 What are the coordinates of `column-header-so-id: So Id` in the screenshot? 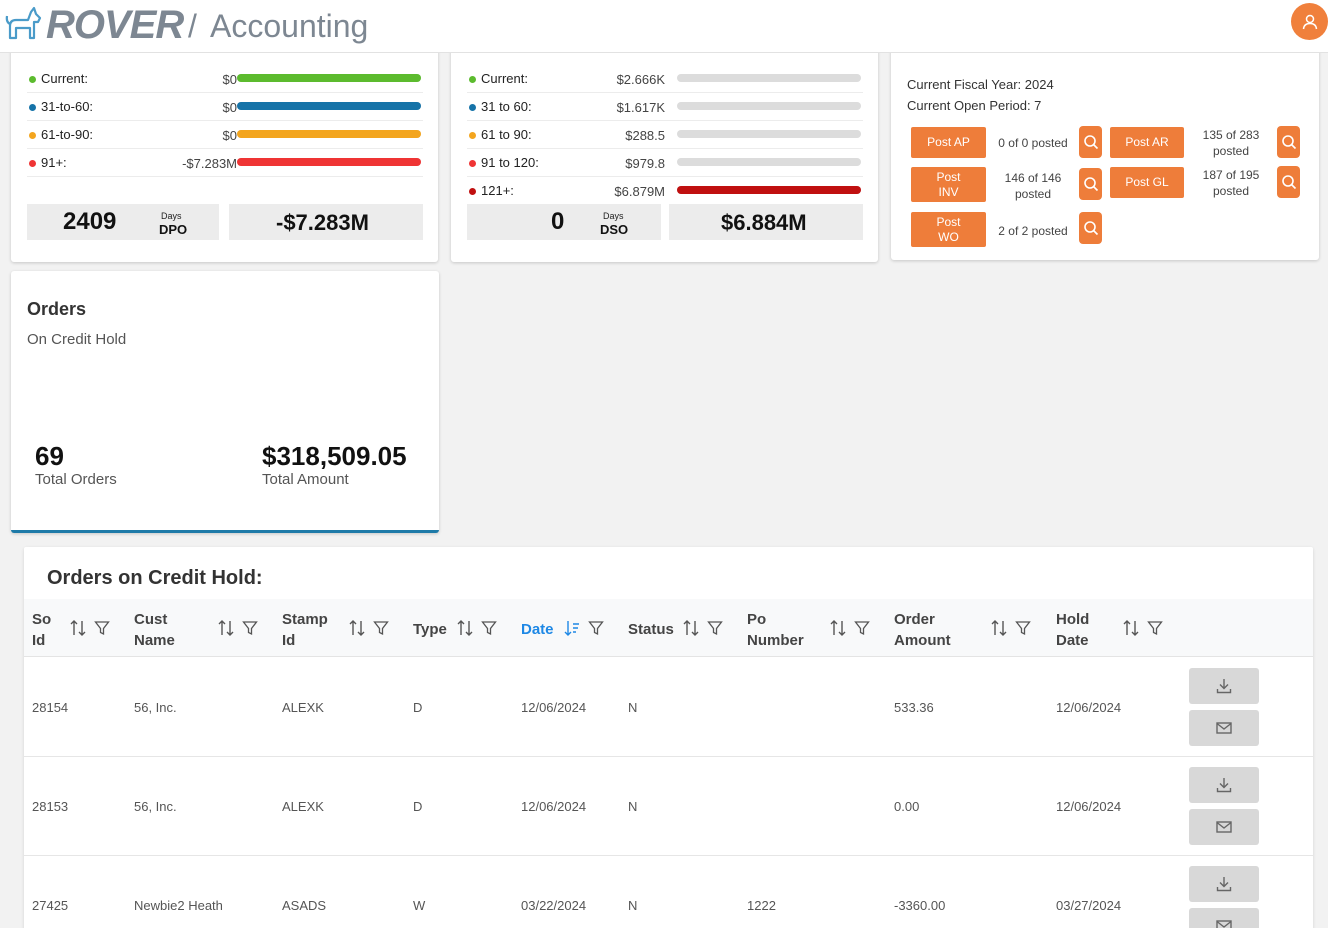 It's located at (41, 630).